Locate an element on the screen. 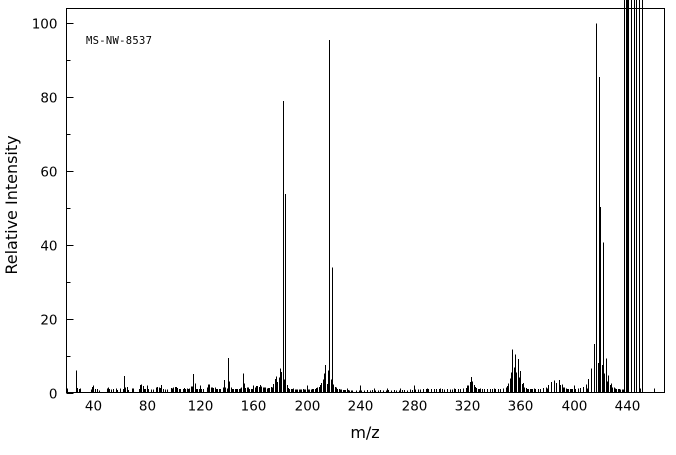  y-tick-label: 40 is located at coordinates (48, 246).